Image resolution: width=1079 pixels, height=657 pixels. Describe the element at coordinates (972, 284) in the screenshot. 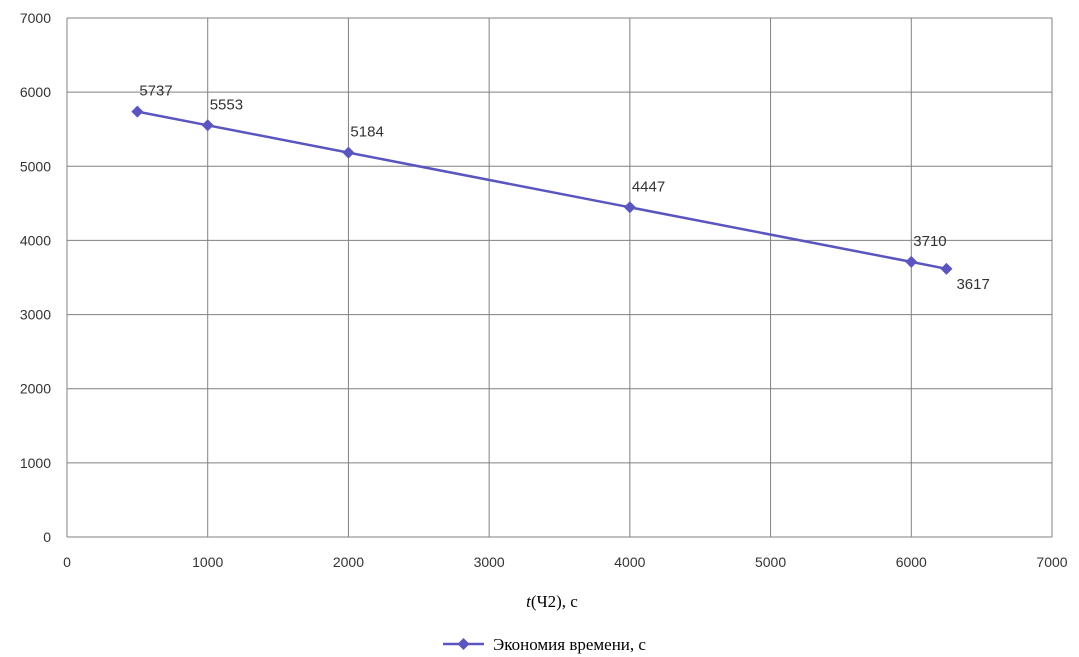

I see `data-label: 3617` at that location.